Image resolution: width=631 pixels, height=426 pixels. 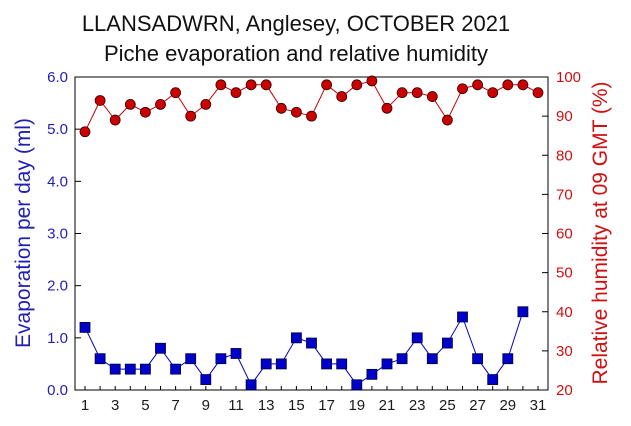 I want to click on x-tick-label: 17, so click(x=326, y=405).